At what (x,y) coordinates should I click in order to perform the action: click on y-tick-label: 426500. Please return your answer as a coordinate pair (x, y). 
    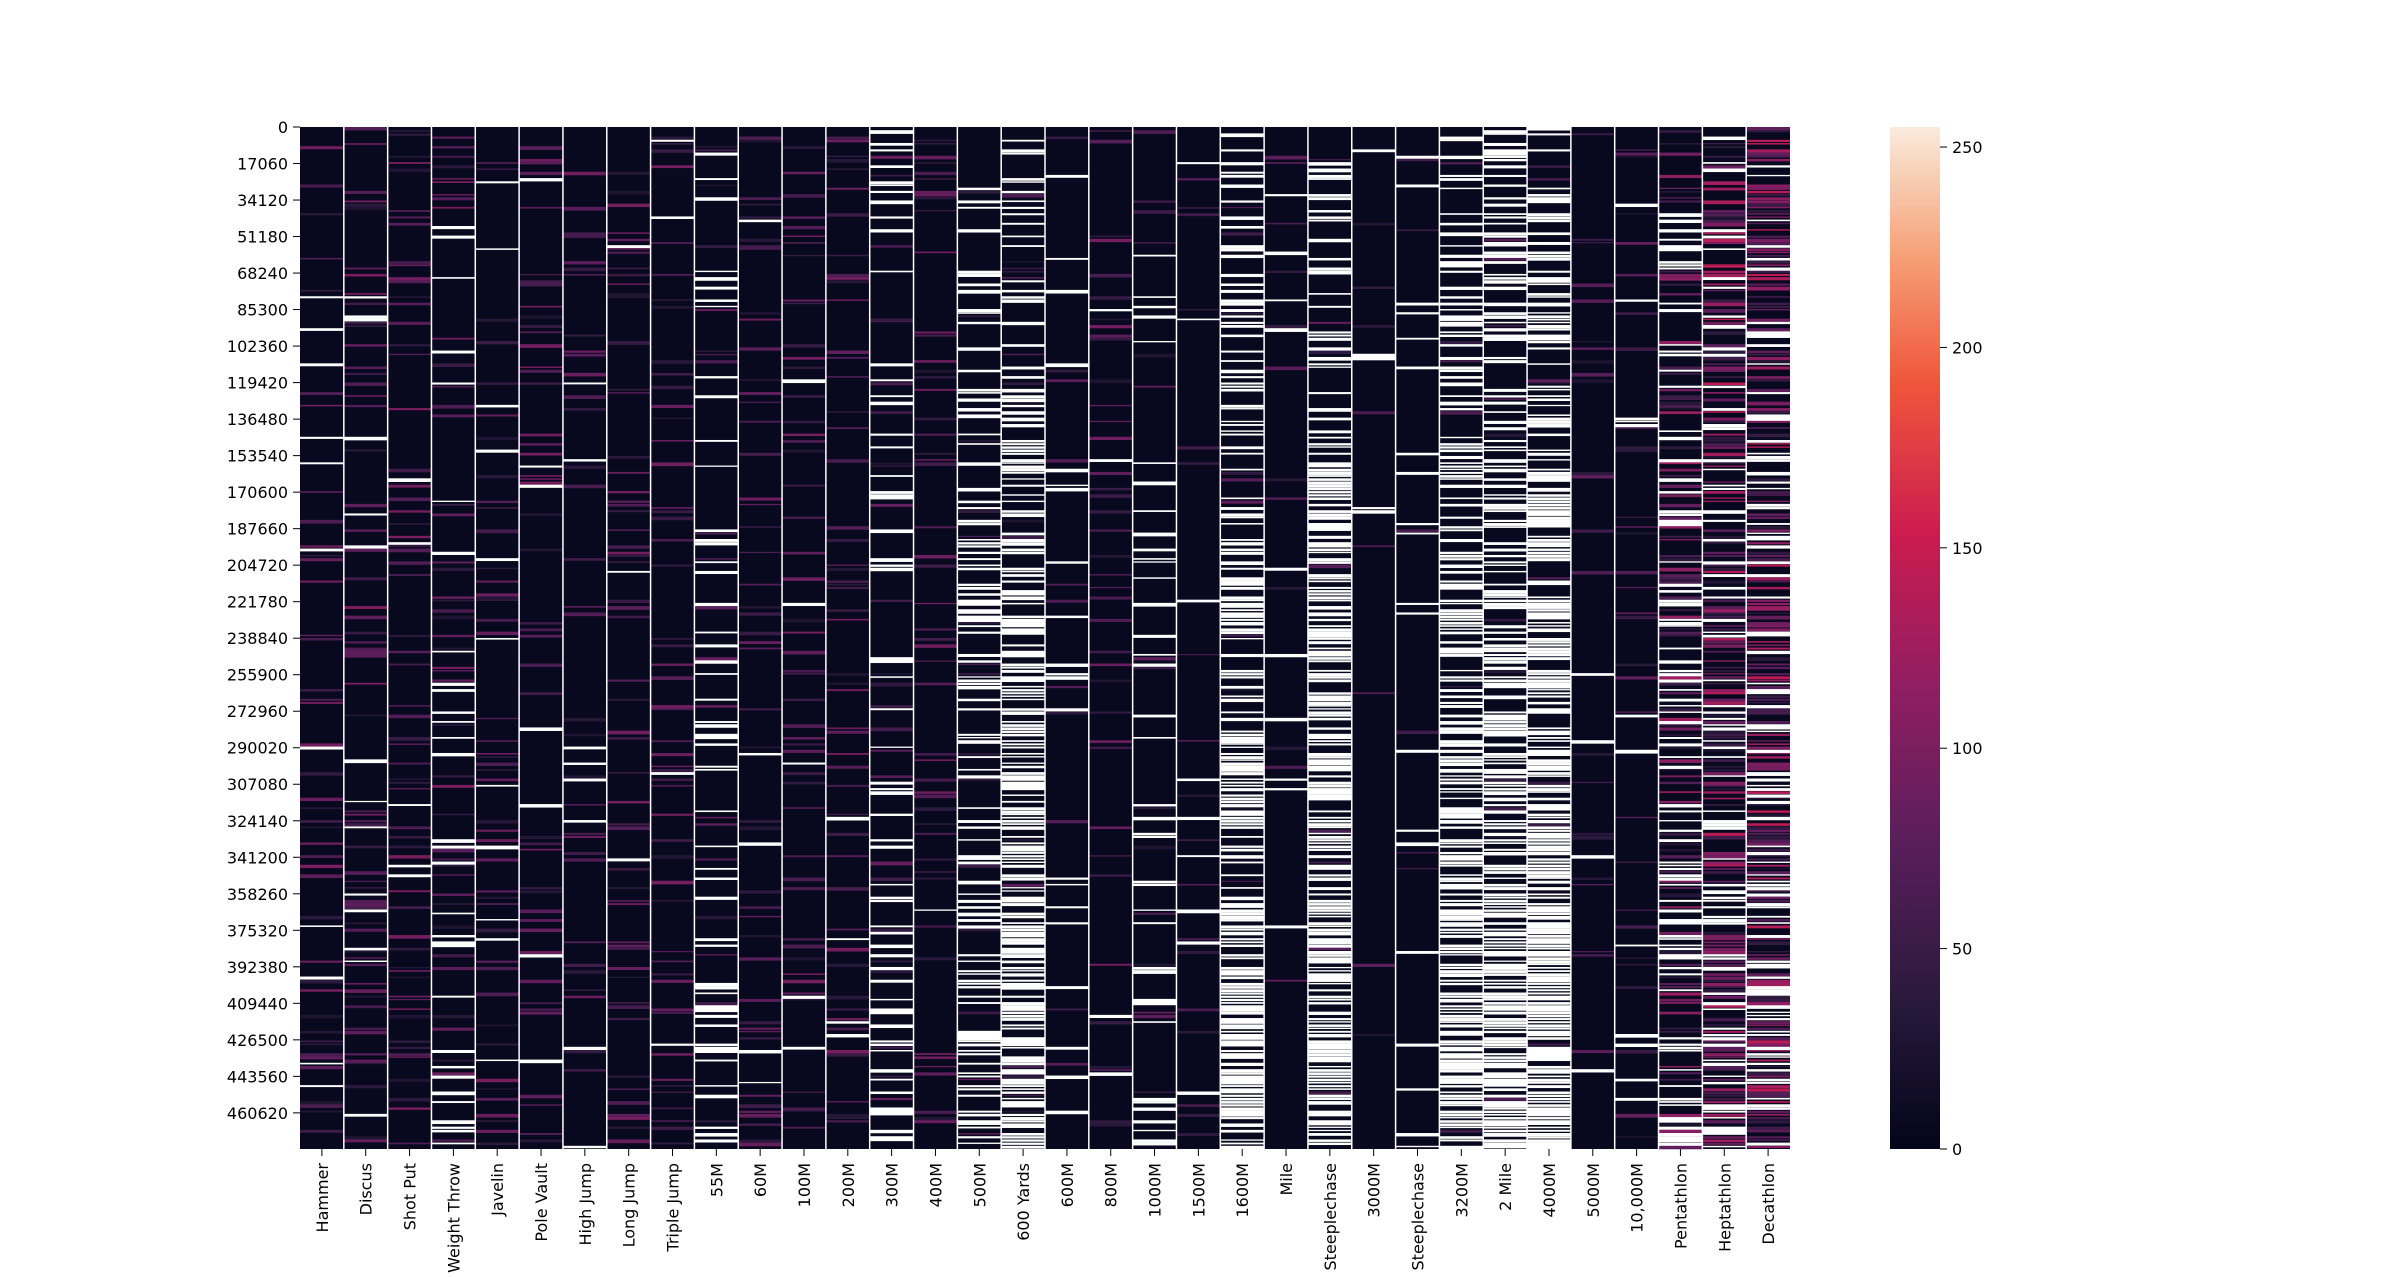
    Looking at the image, I should click on (257, 1040).